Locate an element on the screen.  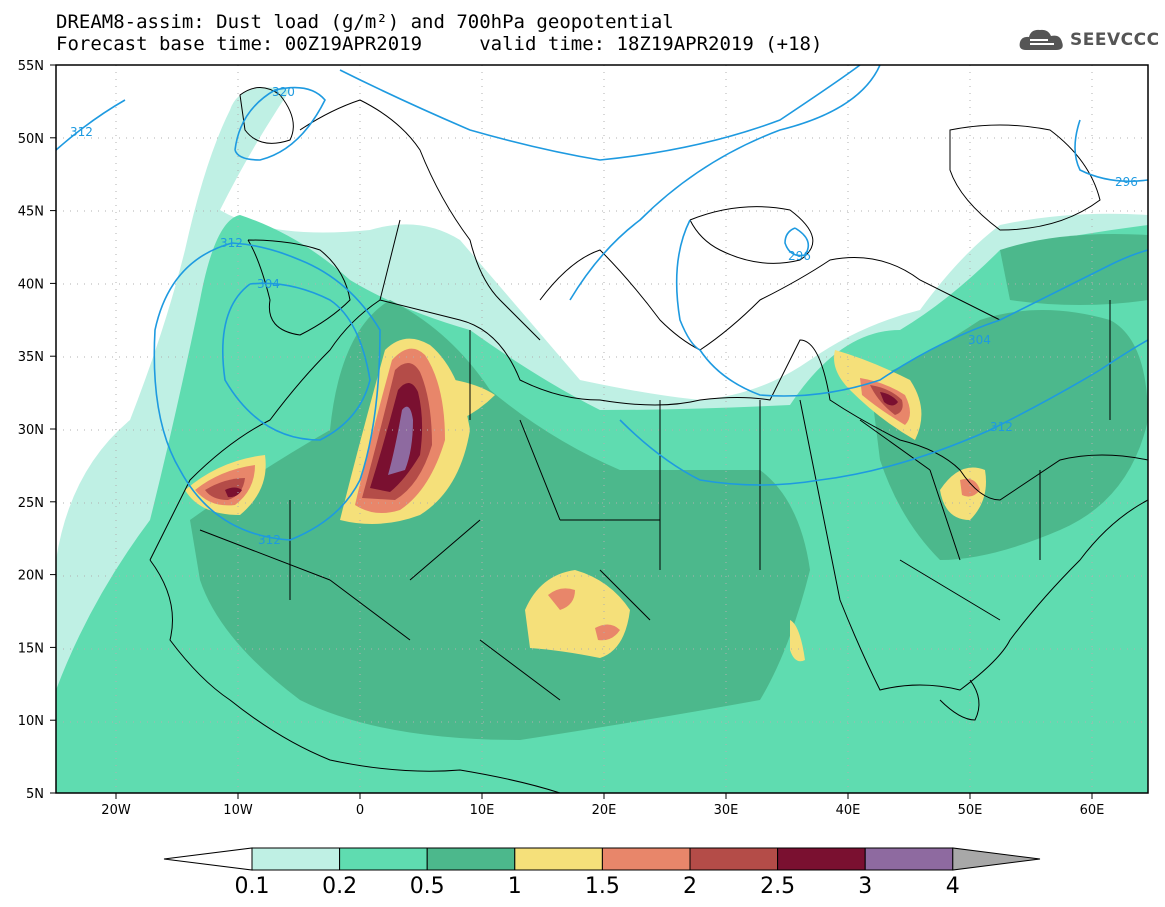
longitude-labels: 20W 10W 0 10E 20E 30E 40E 50E 60E is located at coordinates (602, 805).